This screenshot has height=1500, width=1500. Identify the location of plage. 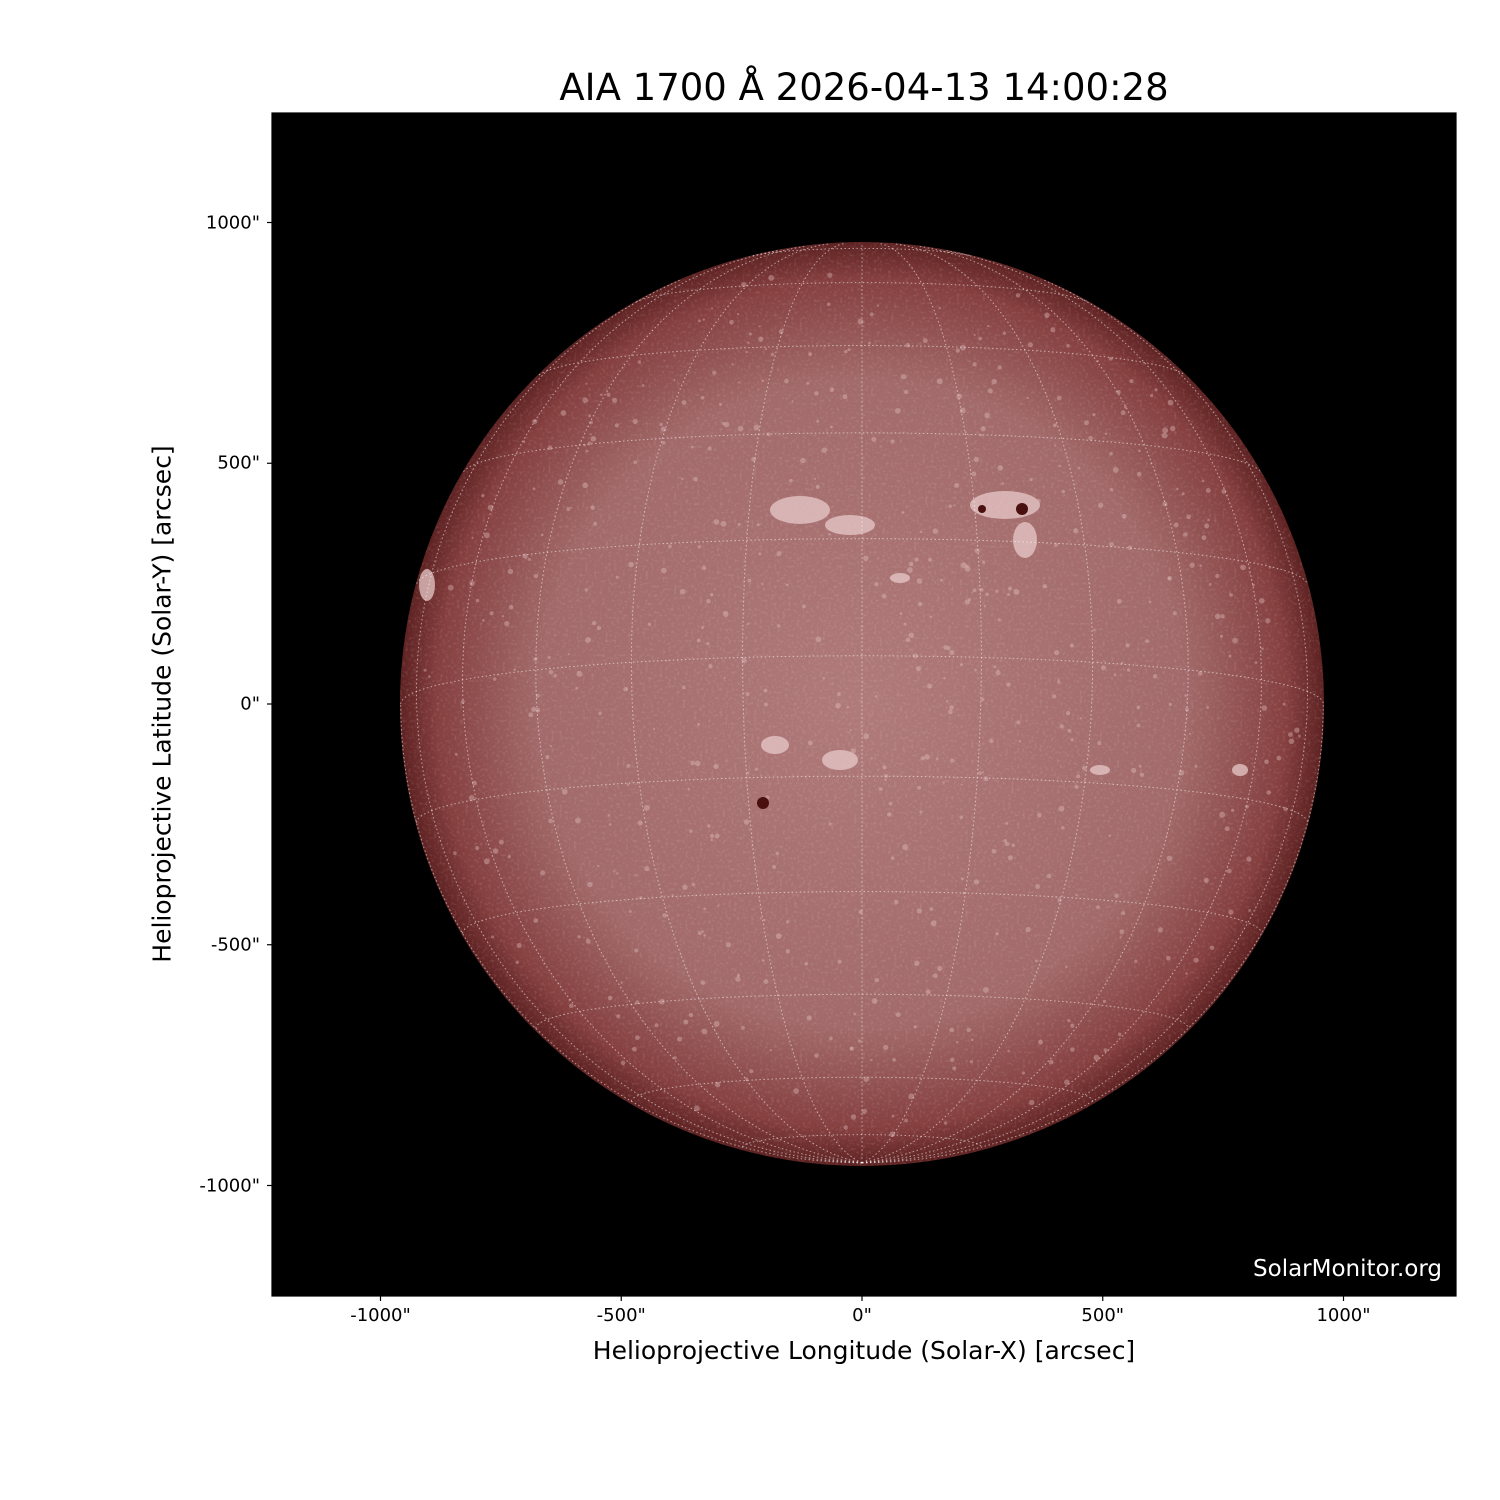
(850, 525).